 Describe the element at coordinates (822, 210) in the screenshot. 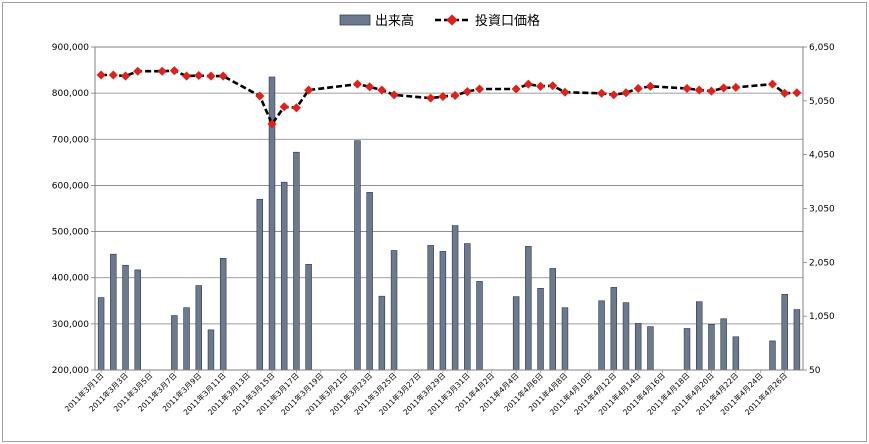

I see `right-y-tick-label: 3,050` at that location.